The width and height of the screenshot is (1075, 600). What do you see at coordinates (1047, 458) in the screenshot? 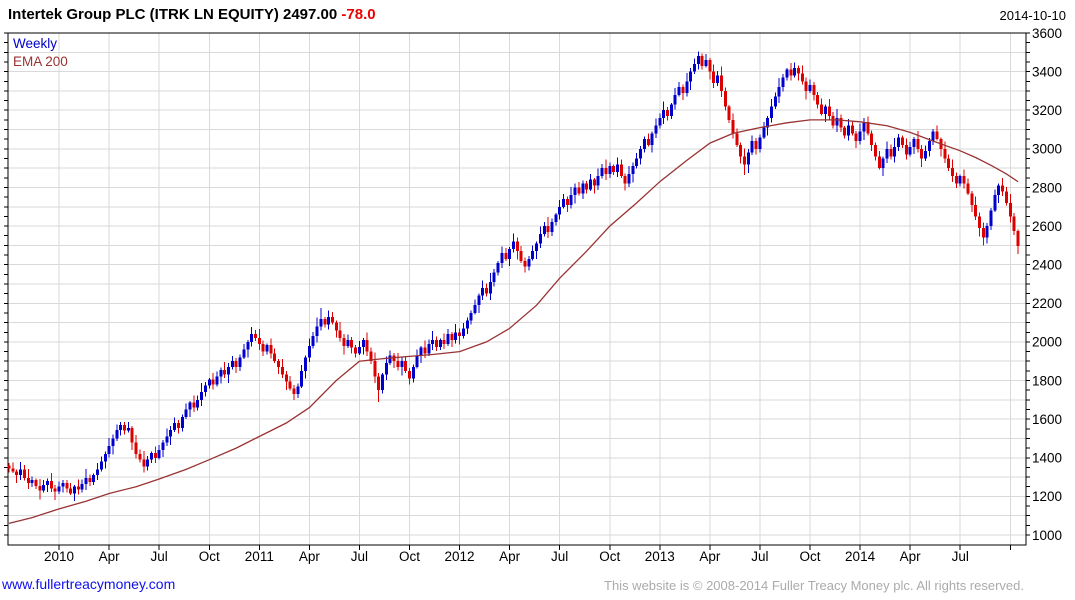
I see `y-axis-label: 1400` at bounding box center [1047, 458].